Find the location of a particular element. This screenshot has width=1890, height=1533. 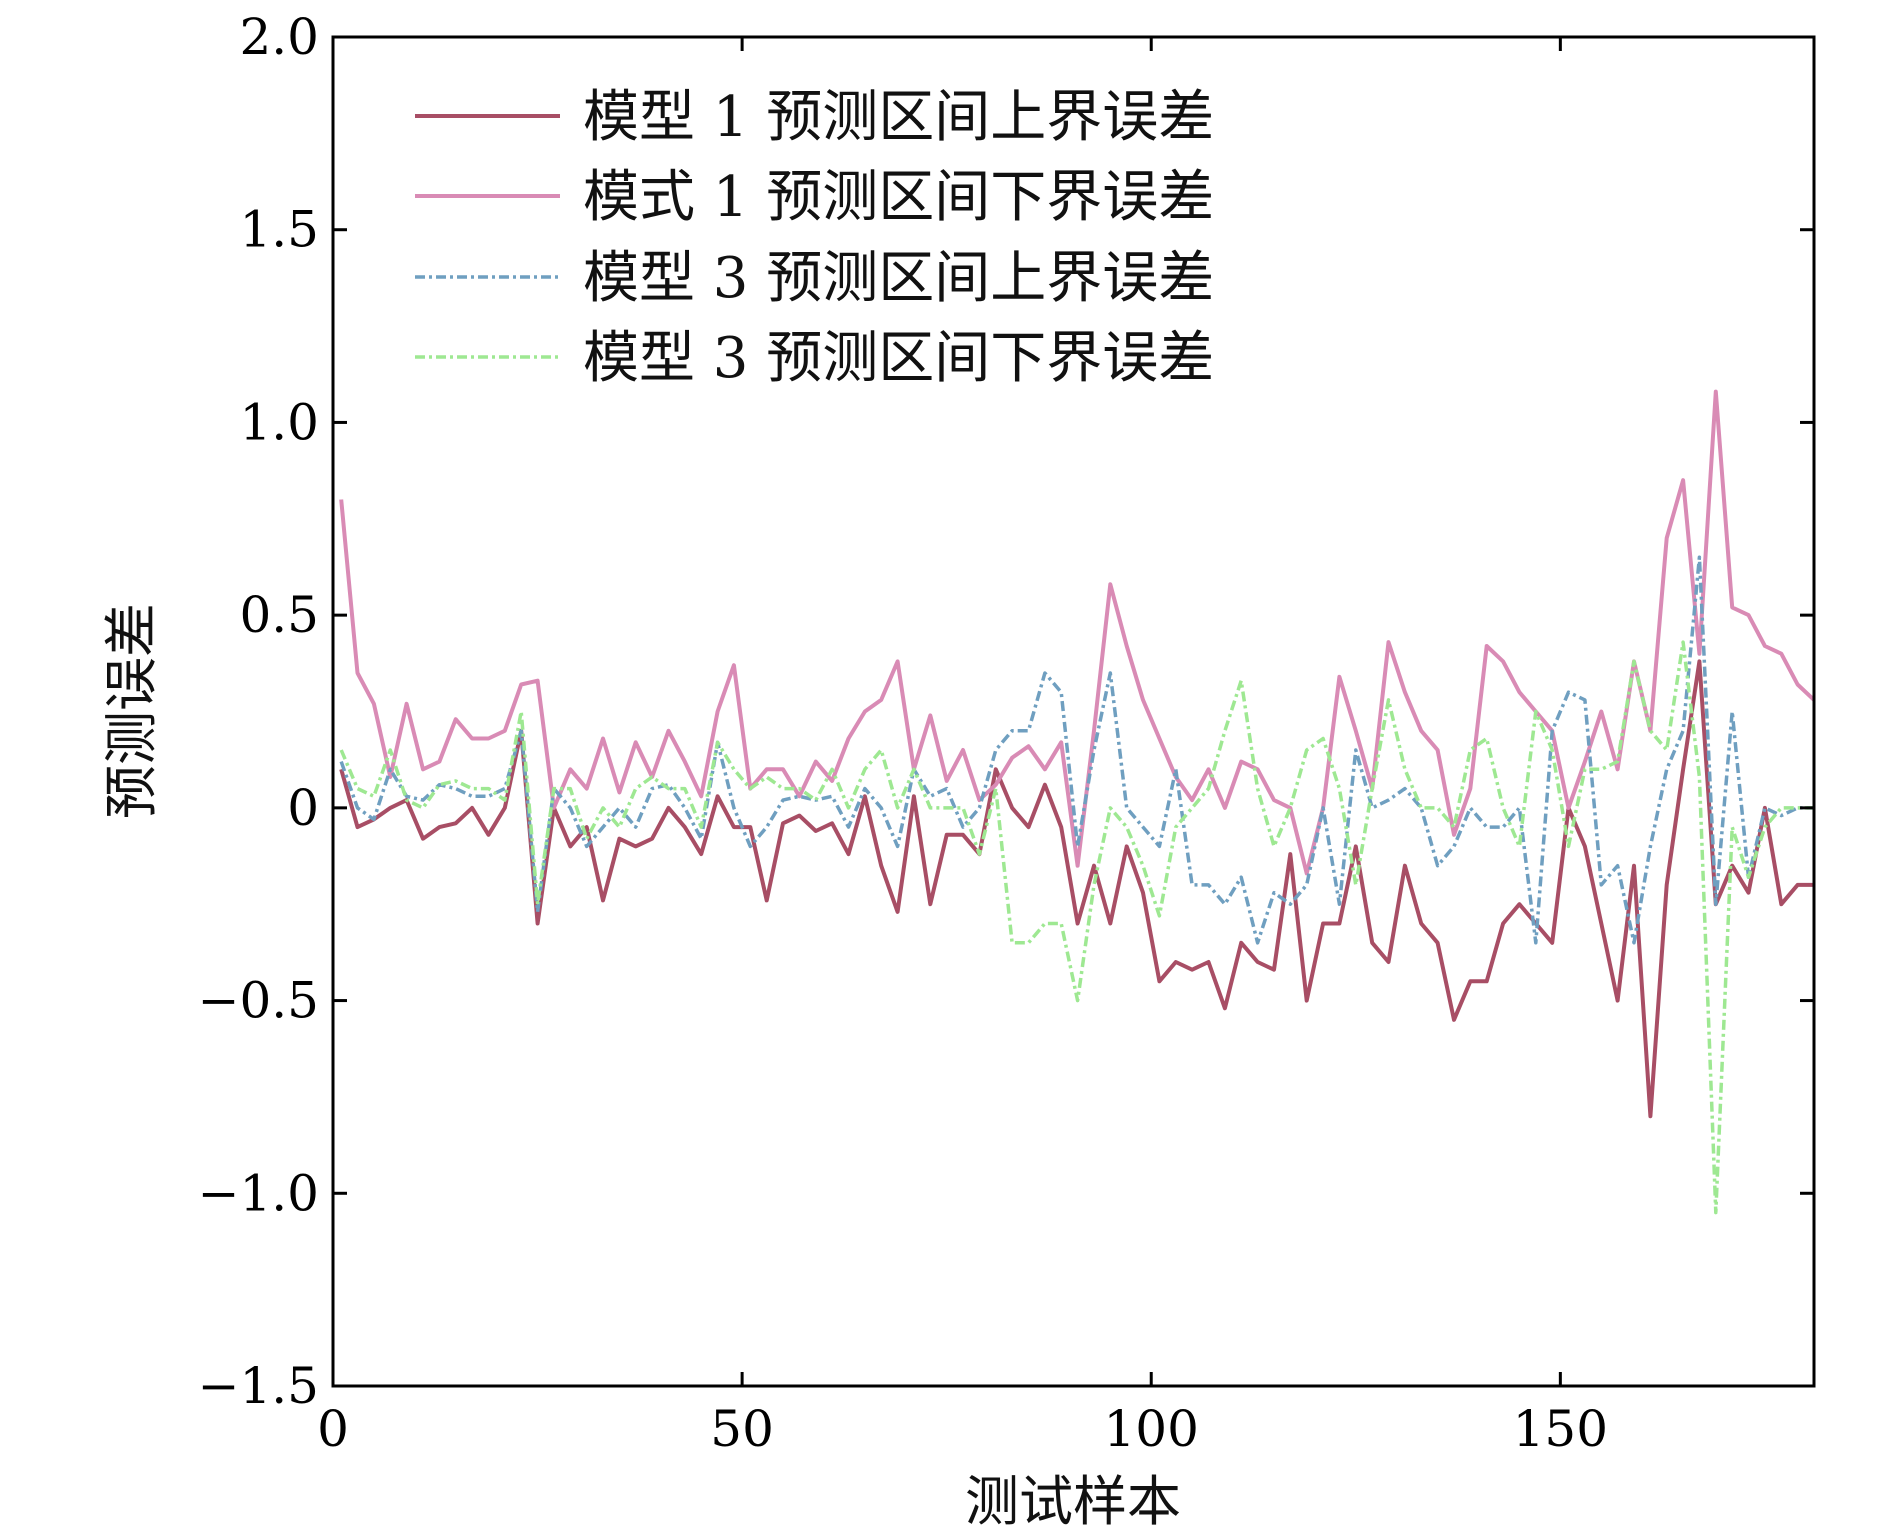

y-tick-label: −1.0 is located at coordinates (258, 1193).